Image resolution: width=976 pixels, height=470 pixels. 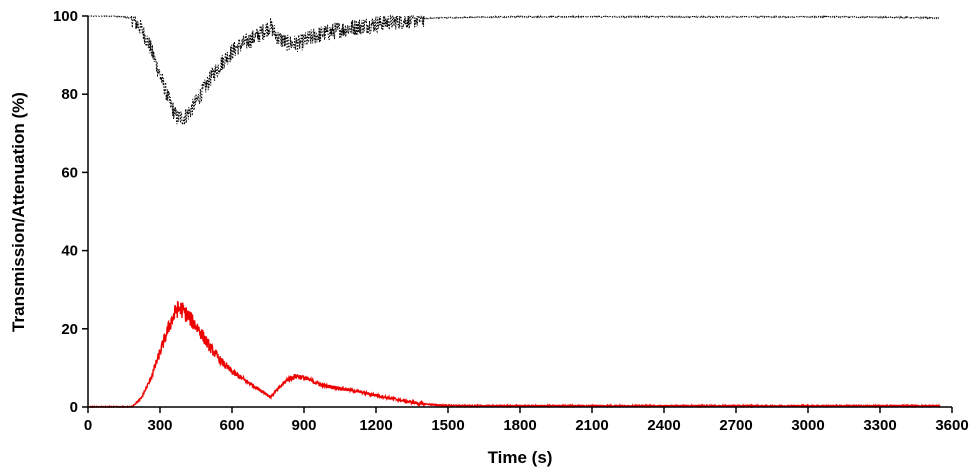 I want to click on x-tick-label: 2400, so click(x=663, y=425).